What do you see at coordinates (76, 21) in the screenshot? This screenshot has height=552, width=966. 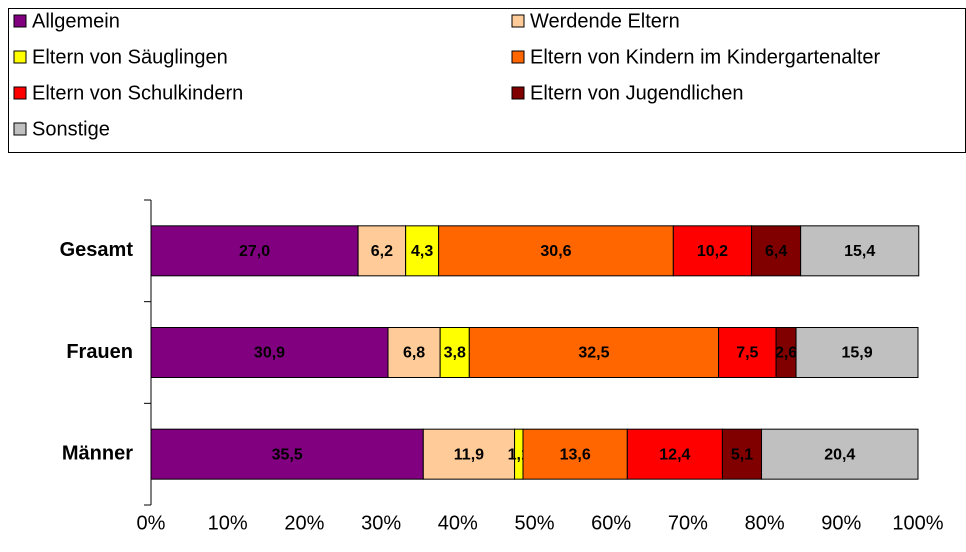 I see `legend-label: Allgemein` at bounding box center [76, 21].